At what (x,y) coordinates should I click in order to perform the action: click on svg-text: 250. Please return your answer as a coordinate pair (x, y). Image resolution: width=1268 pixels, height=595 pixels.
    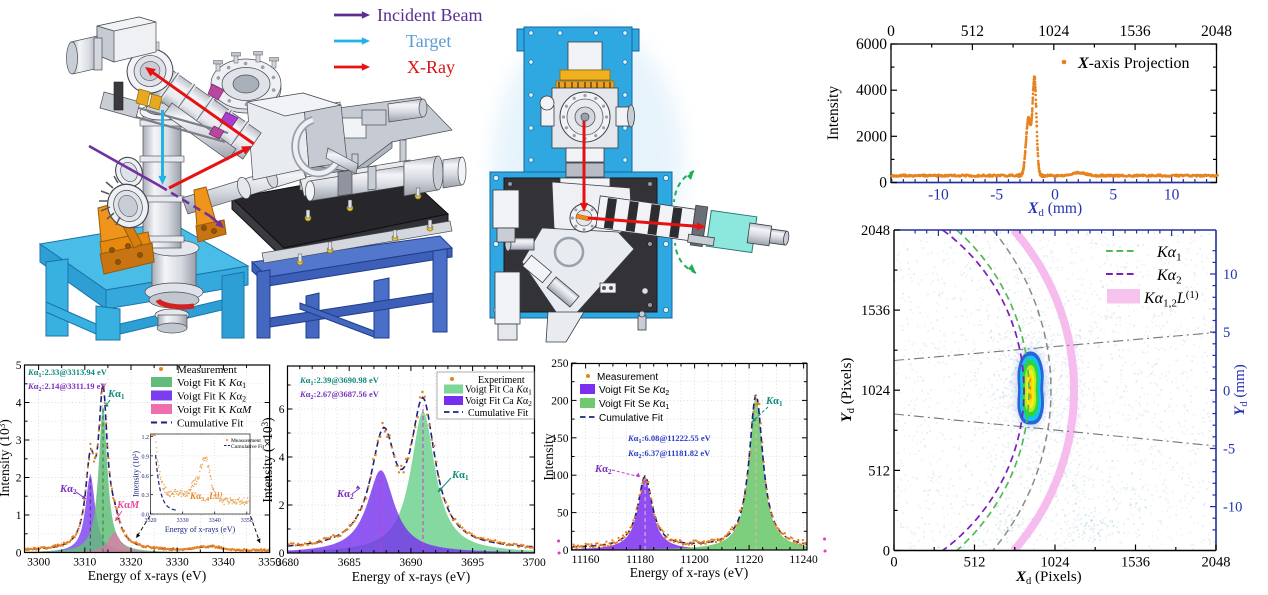
    Looking at the image, I should click on (560, 364).